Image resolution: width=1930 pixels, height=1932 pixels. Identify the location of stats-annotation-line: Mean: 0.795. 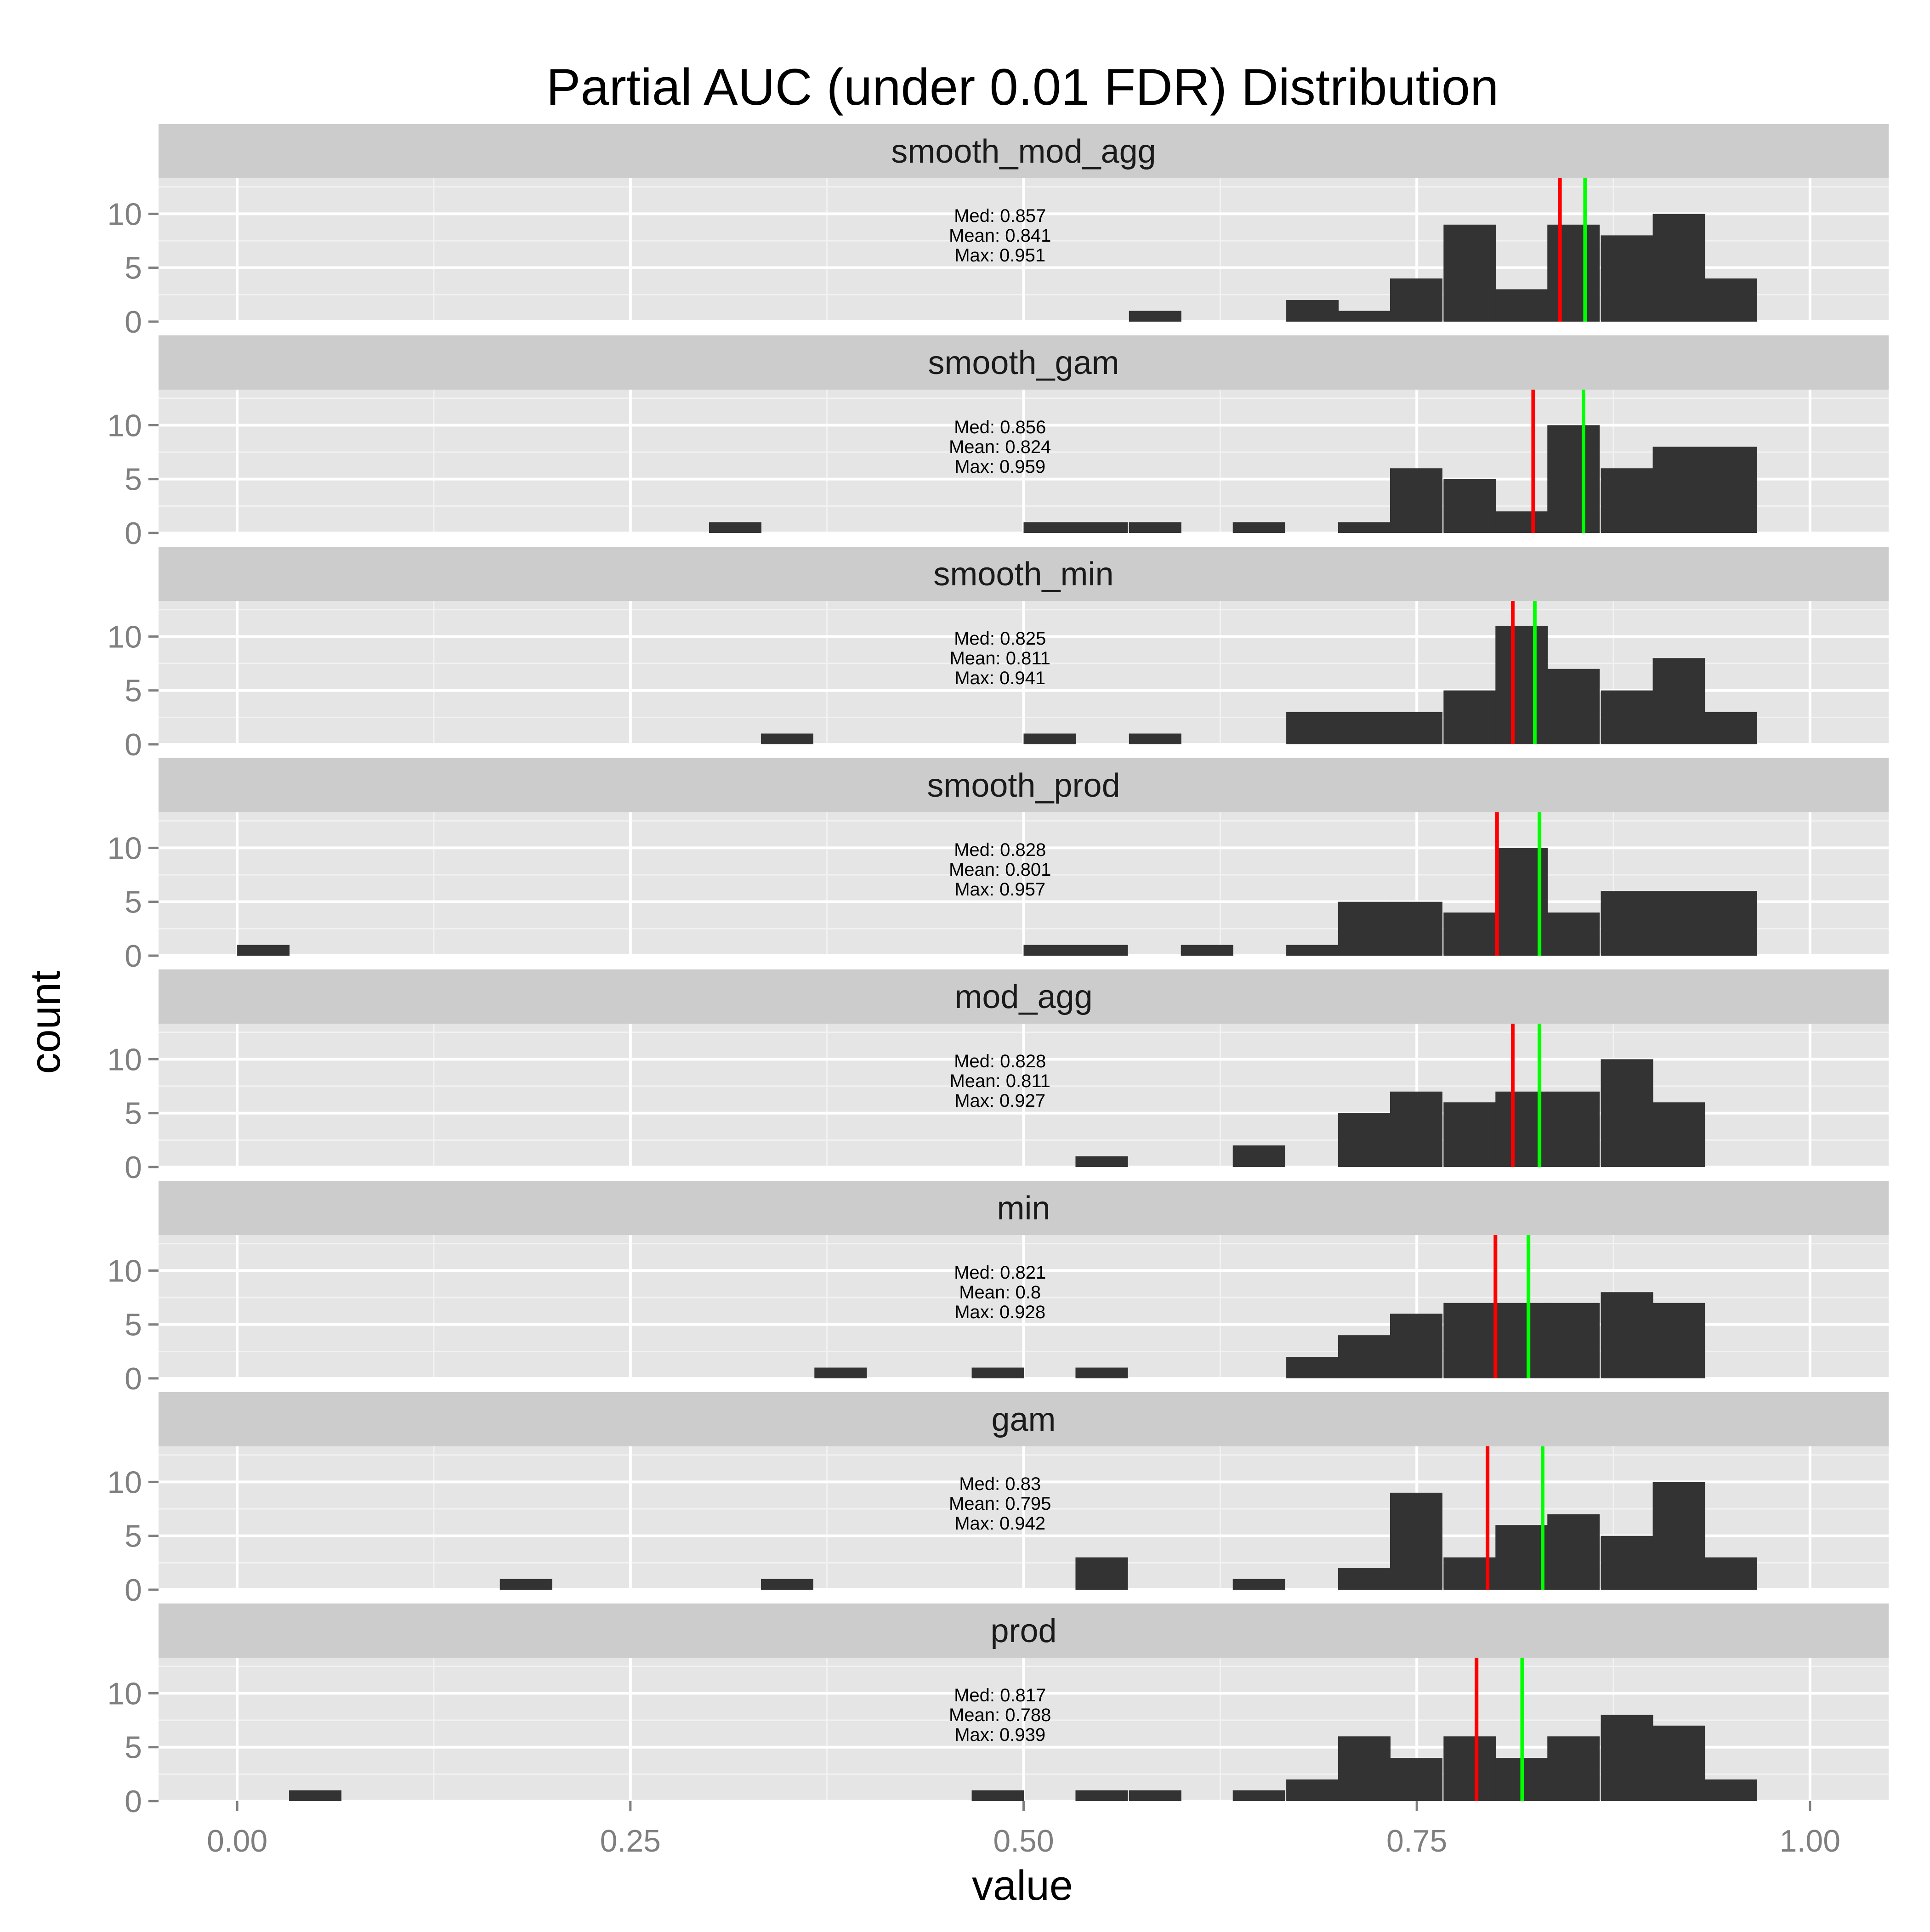
(1000, 1504).